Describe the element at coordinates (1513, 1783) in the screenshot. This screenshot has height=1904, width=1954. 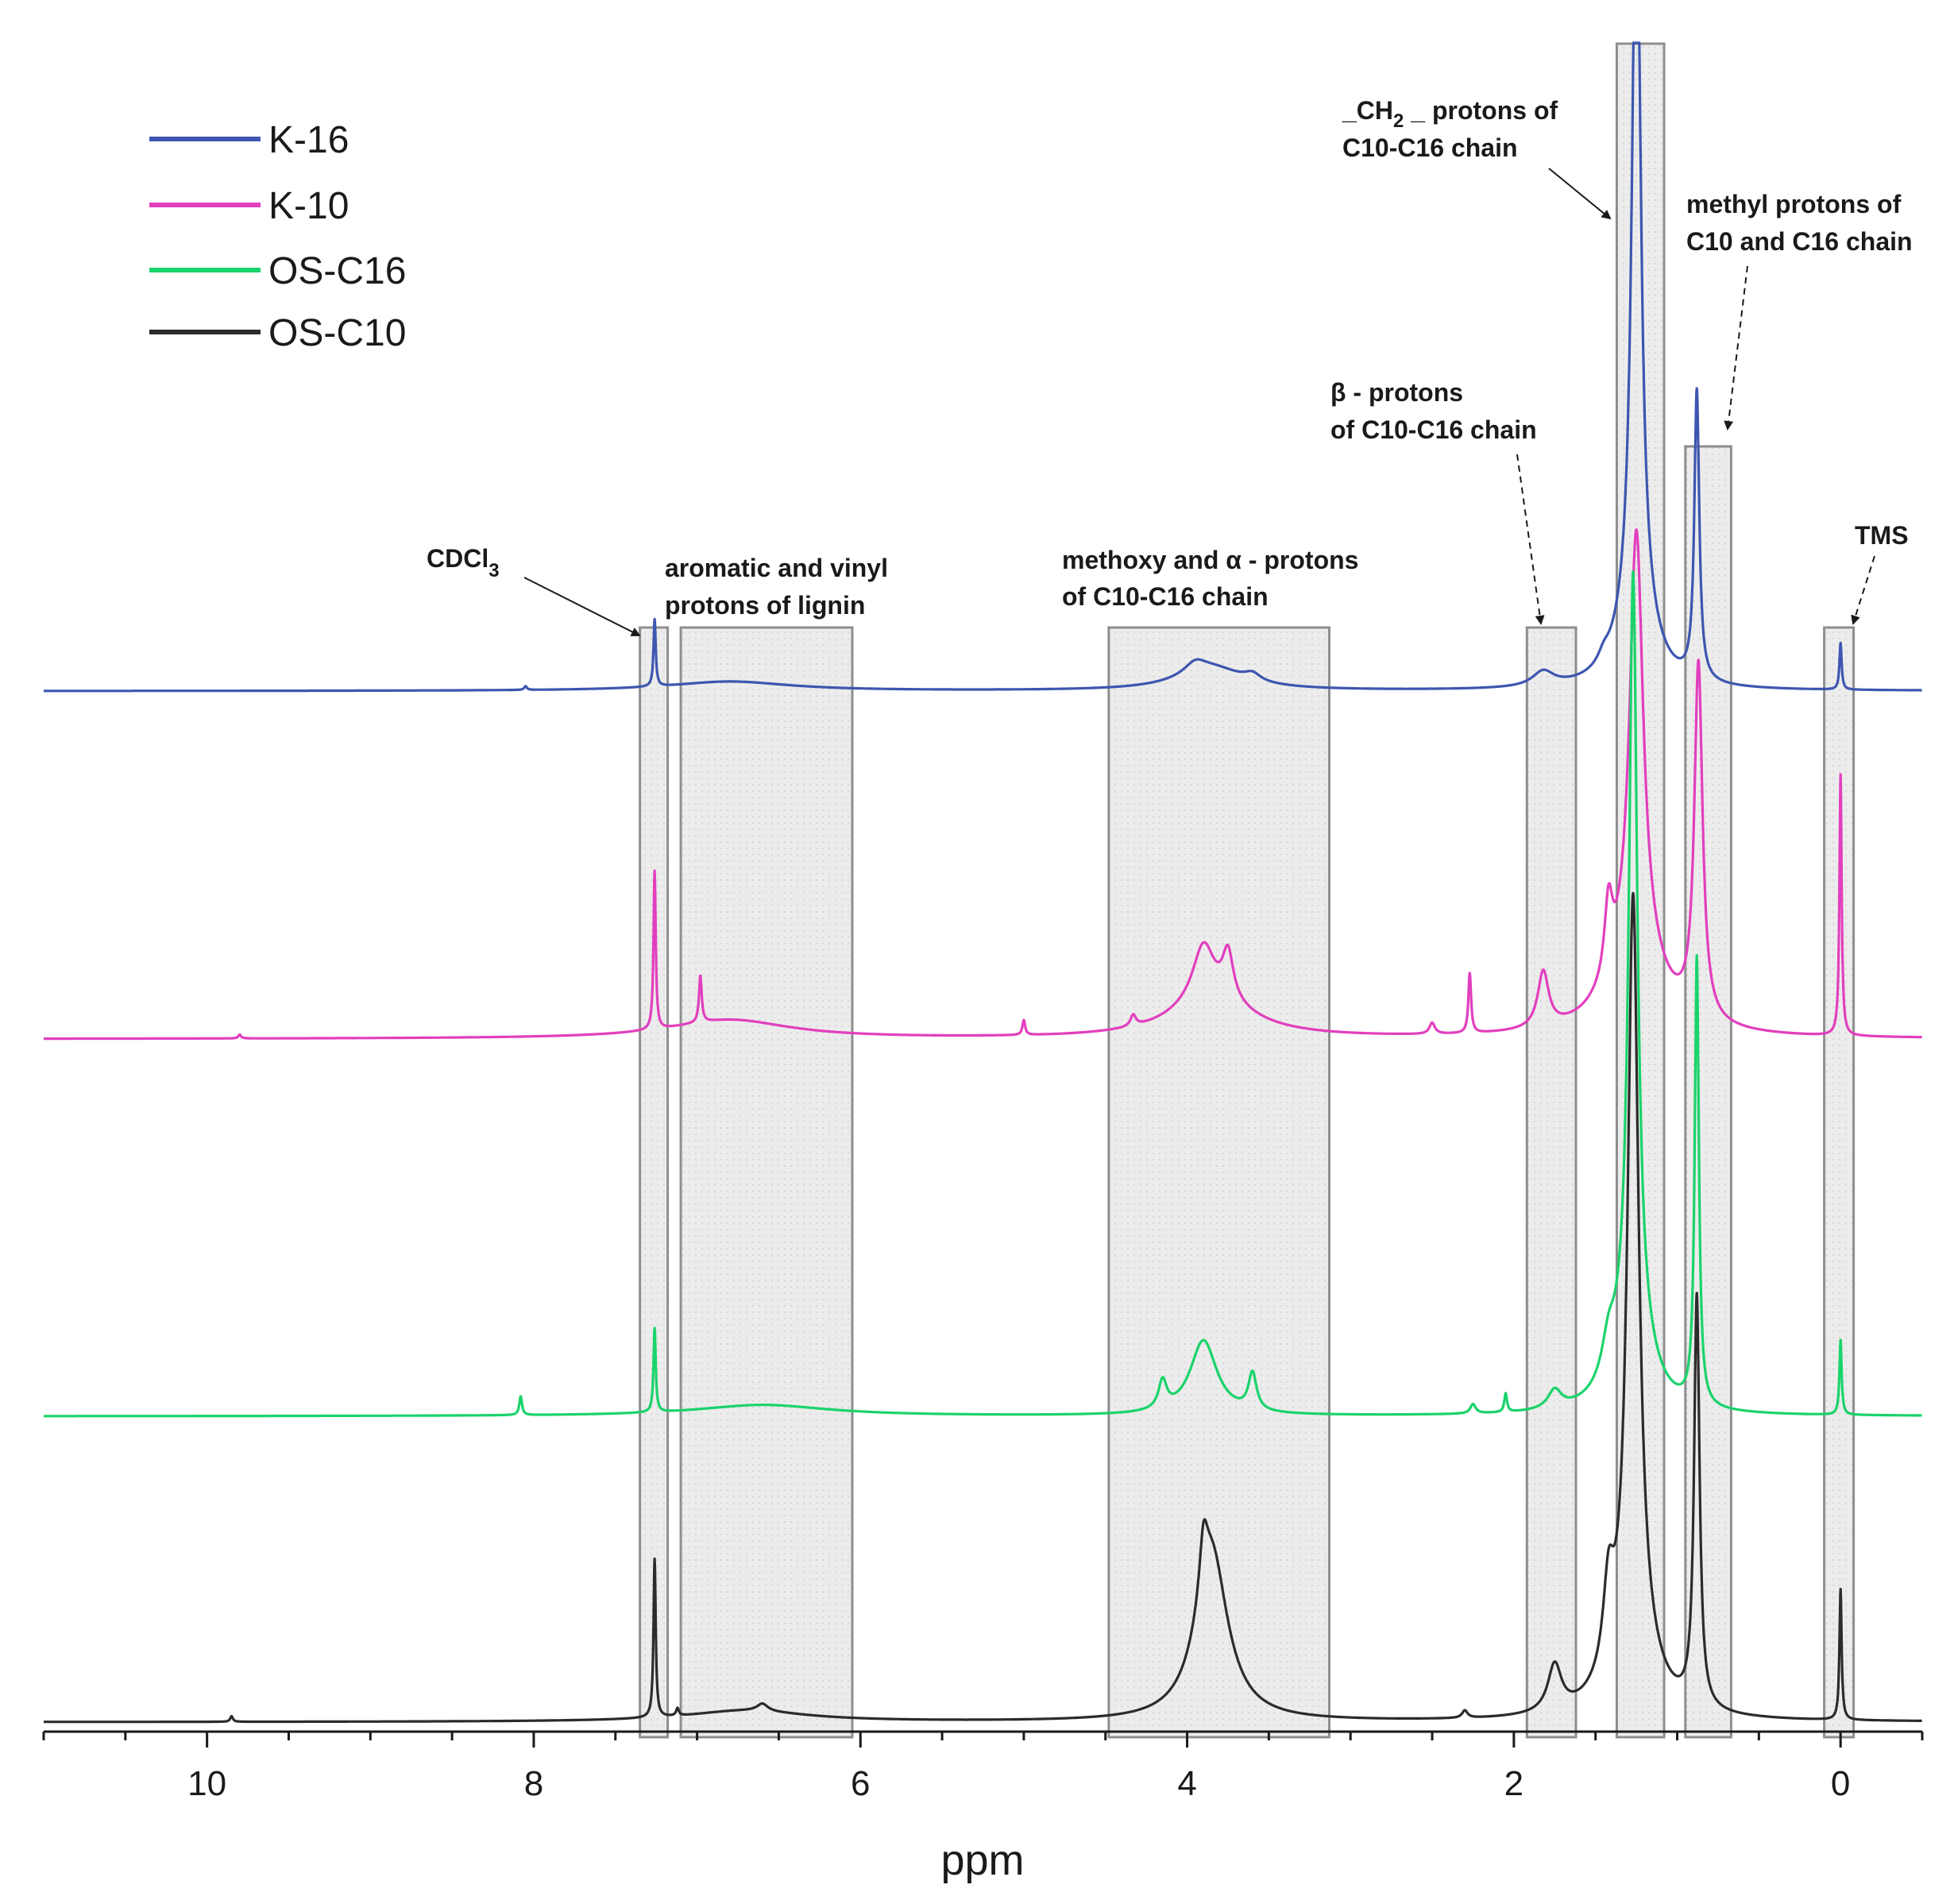
I see `x-tick-label: 2` at that location.